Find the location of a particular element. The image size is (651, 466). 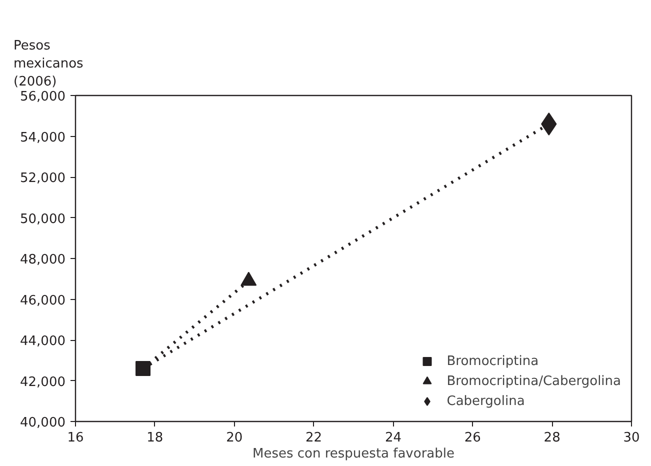

x-tick-label: 30 is located at coordinates (631, 438).